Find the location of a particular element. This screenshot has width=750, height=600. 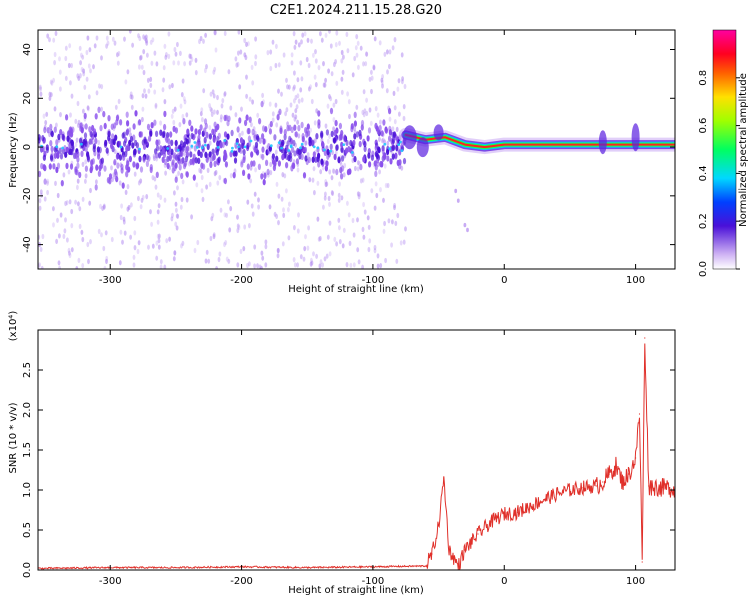

snr-scale-label: (x10⁴) is located at coordinates (13, 326).